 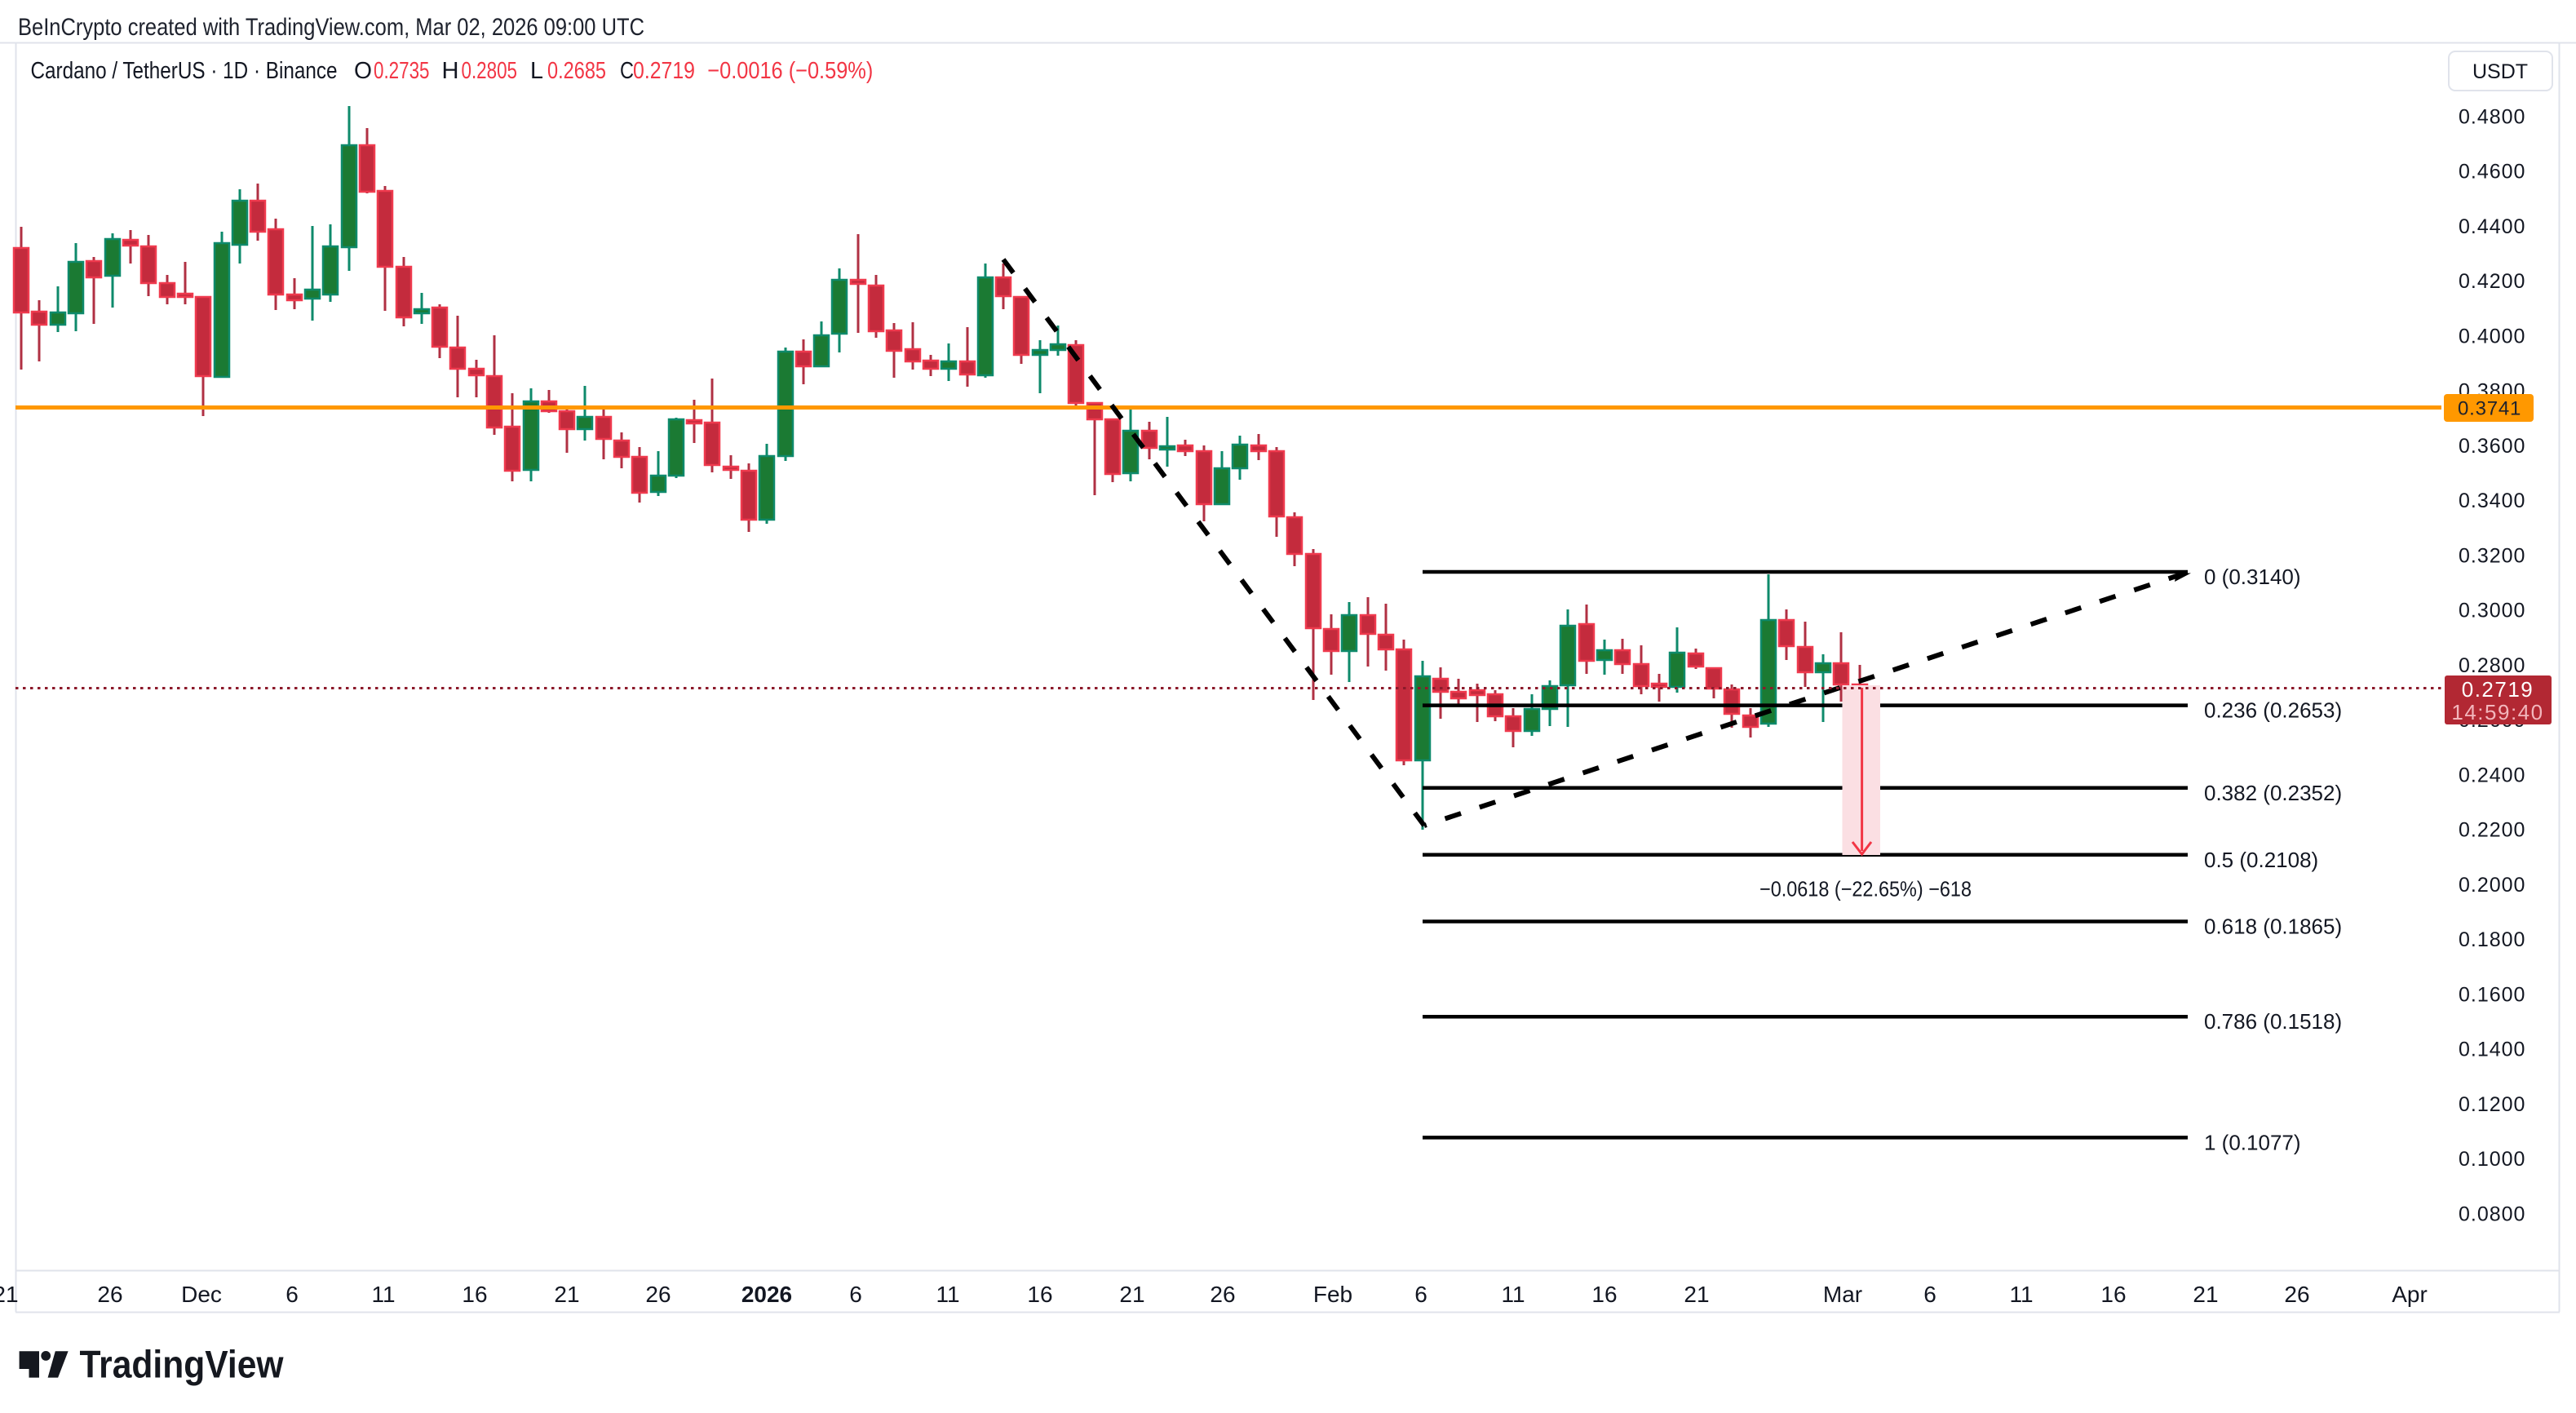 What do you see at coordinates (627, 71) in the screenshot?
I see `svg-text: C` at bounding box center [627, 71].